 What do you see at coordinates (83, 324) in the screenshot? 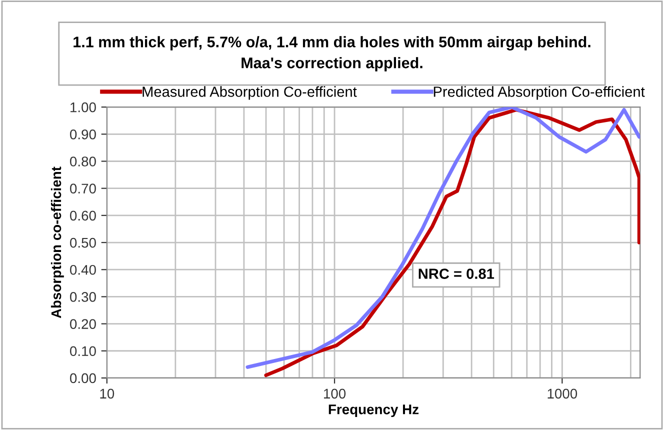
I see `y-tick-label: 0.20` at bounding box center [83, 324].